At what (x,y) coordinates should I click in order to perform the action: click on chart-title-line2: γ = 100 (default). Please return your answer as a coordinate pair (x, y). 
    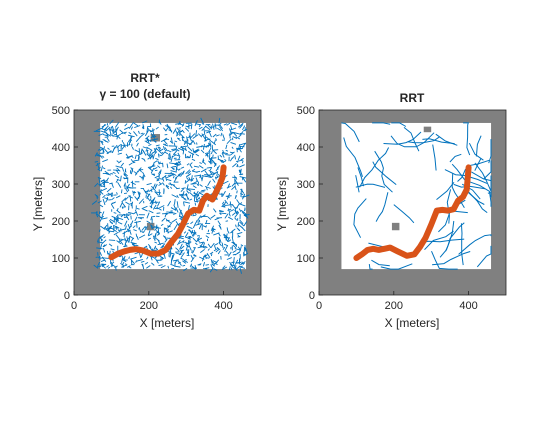
    Looking at the image, I should click on (144, 94).